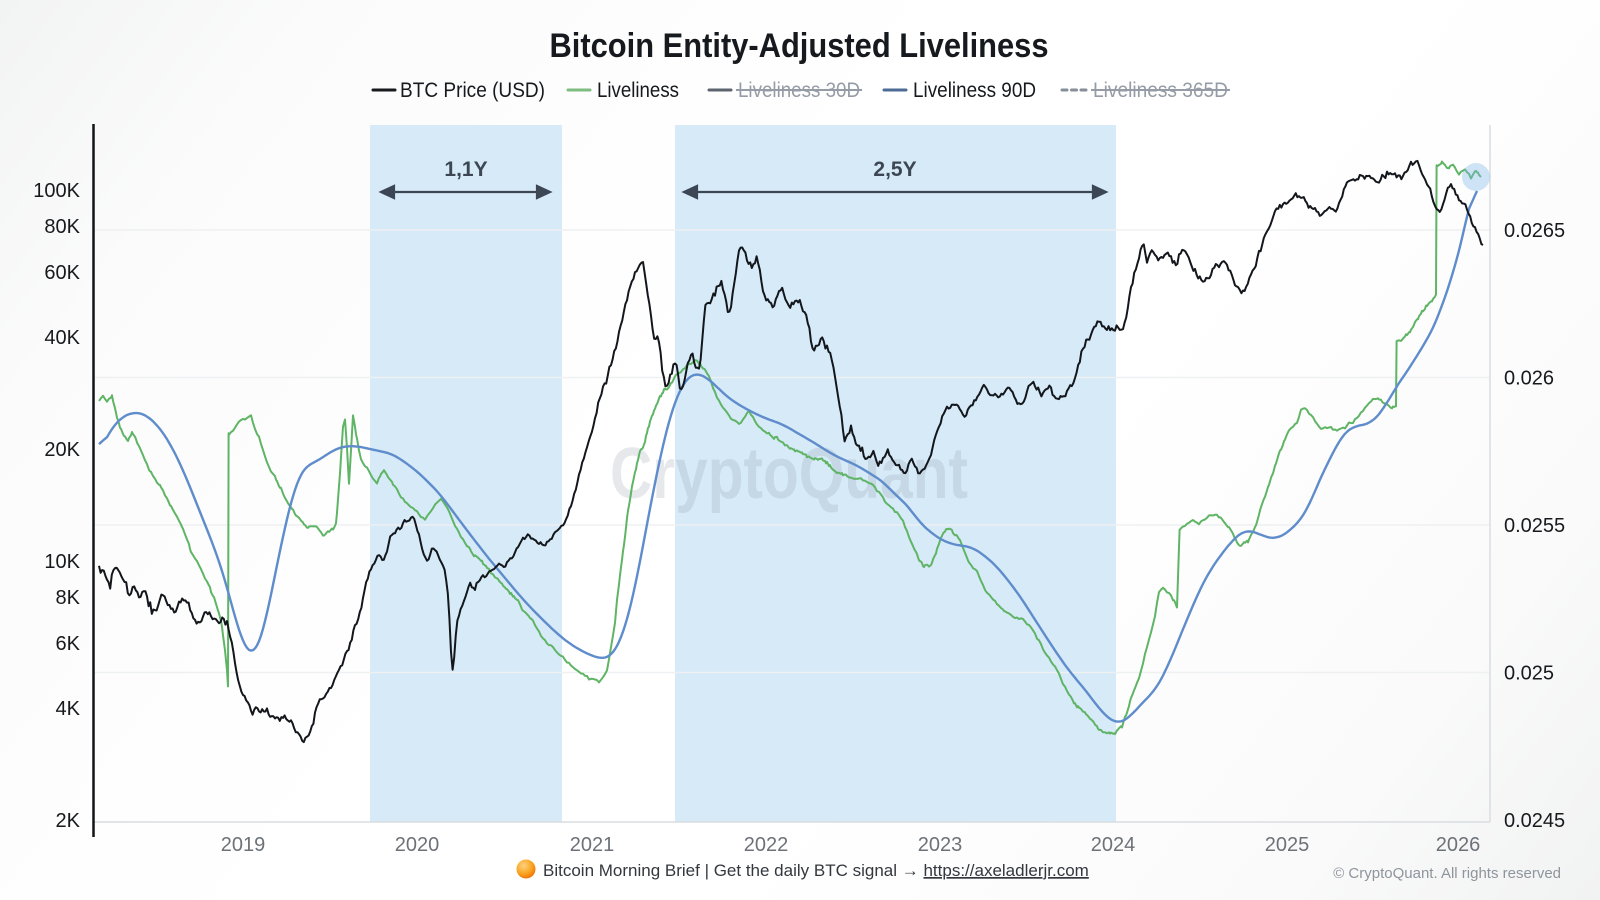  I want to click on svg-text: 80K, so click(62, 227).